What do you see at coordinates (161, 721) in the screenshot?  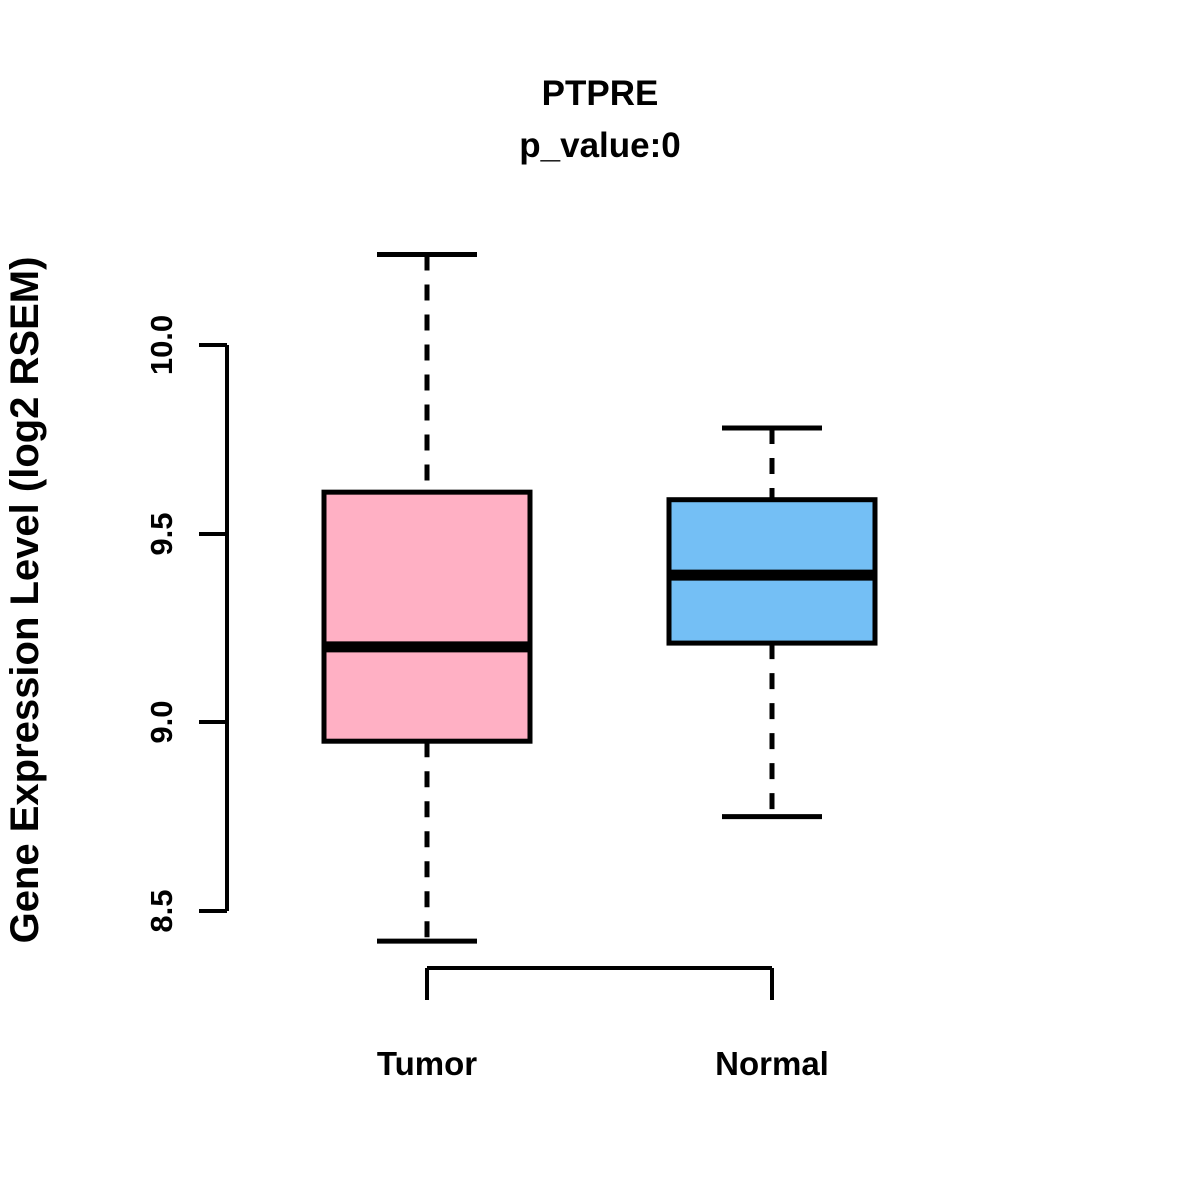 I see `y-axis-label-9-0: 9.0` at bounding box center [161, 721].